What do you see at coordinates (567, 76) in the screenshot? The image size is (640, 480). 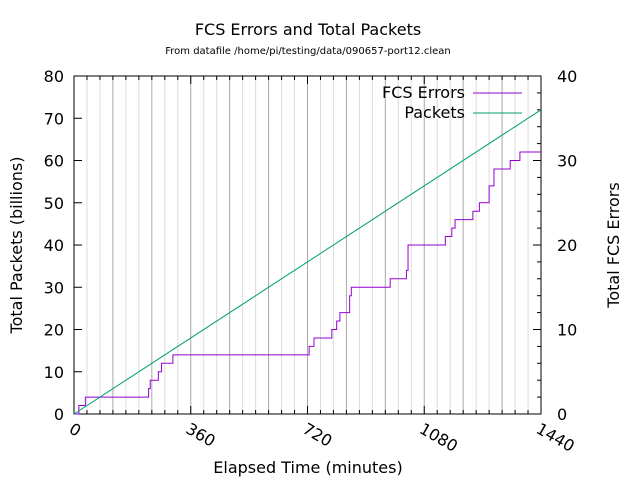 I see `y-right-tick-label: 40` at bounding box center [567, 76].